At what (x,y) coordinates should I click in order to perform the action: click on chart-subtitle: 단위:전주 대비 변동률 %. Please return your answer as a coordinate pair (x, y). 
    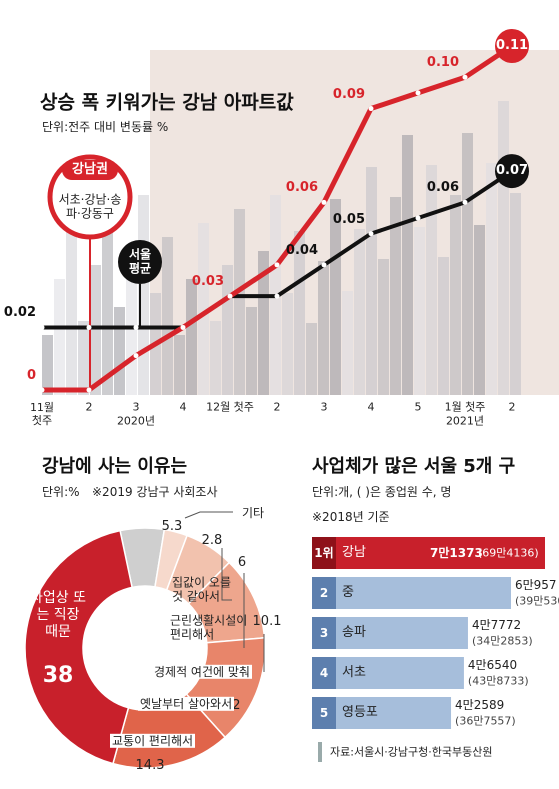
    Looking at the image, I should click on (105, 126).